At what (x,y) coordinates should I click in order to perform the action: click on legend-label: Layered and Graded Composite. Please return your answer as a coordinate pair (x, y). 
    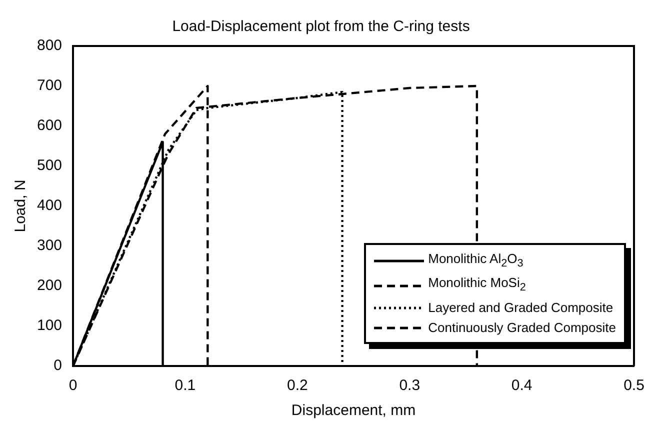
    Looking at the image, I should click on (521, 308).